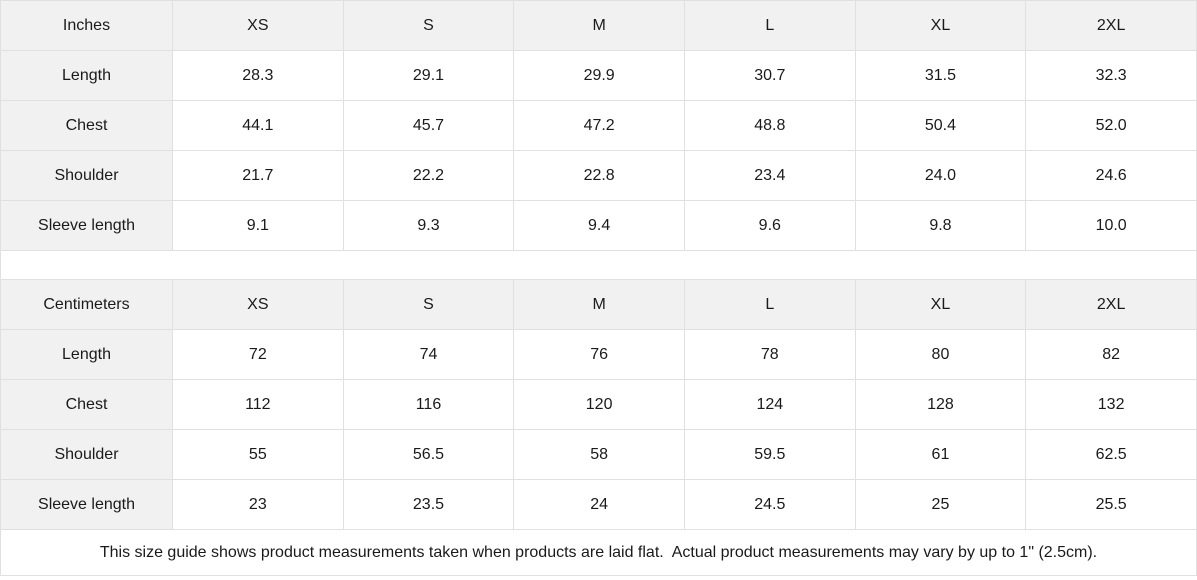 The width and height of the screenshot is (1197, 580). What do you see at coordinates (940, 225) in the screenshot?
I see `value-cell: 9.8` at bounding box center [940, 225].